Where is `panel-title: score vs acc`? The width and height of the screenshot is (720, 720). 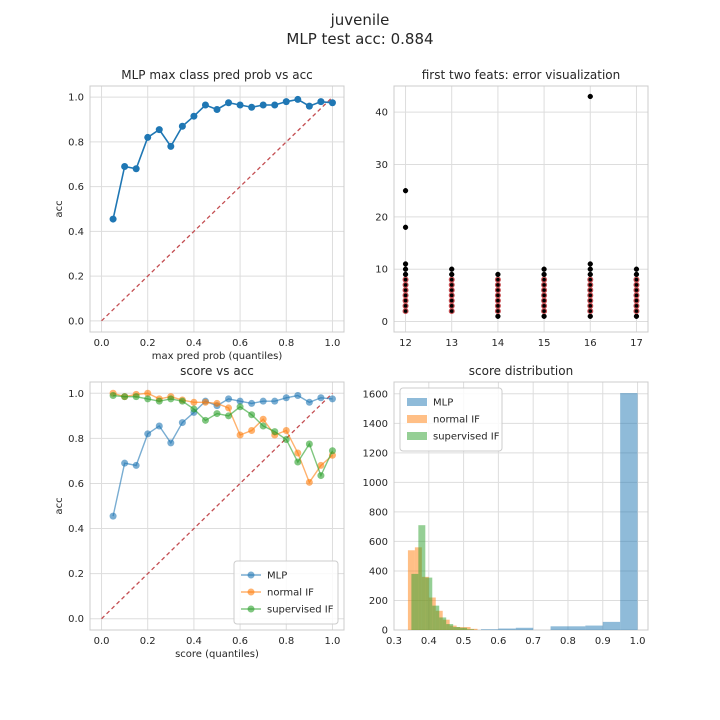 panel-title: score vs acc is located at coordinates (217, 371).